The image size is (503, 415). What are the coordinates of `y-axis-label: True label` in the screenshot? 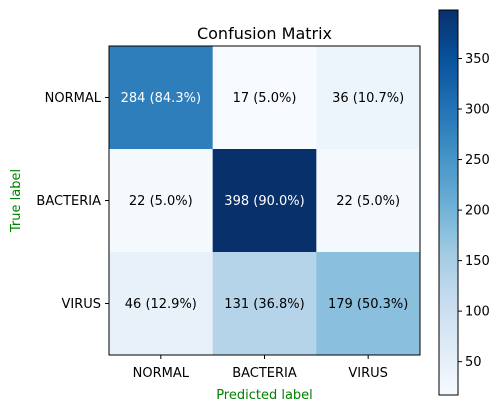 It's located at (16, 201).